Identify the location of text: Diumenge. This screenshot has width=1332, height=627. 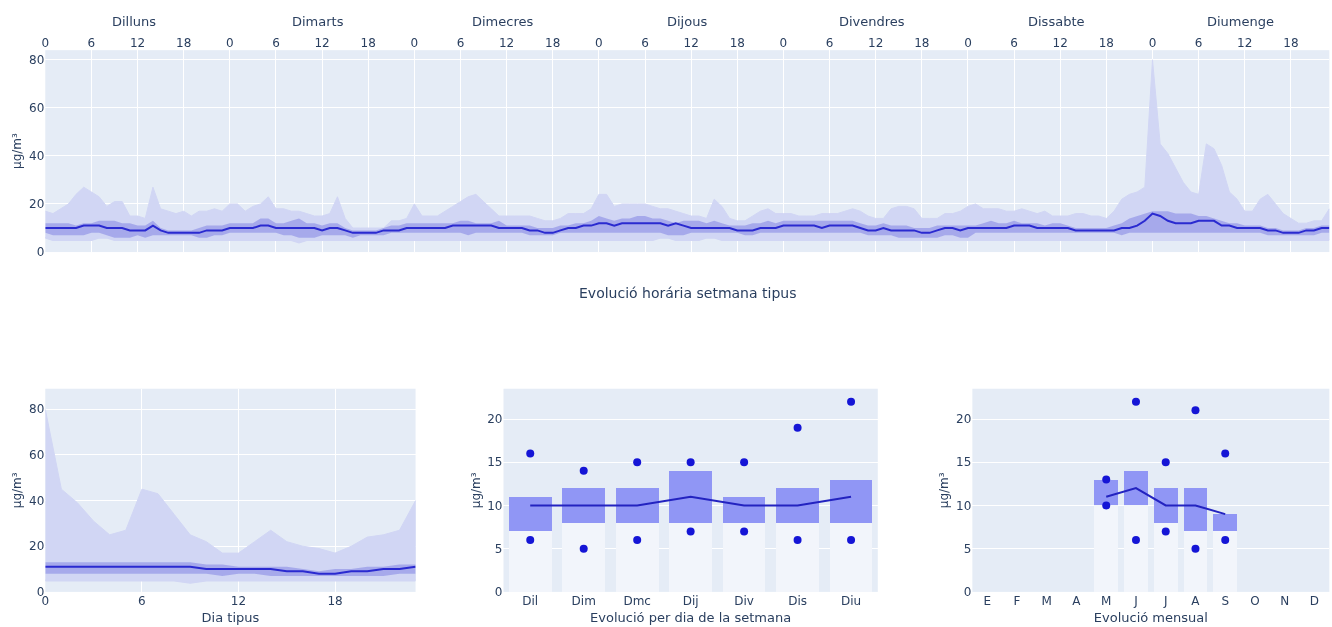
(1241, 21).